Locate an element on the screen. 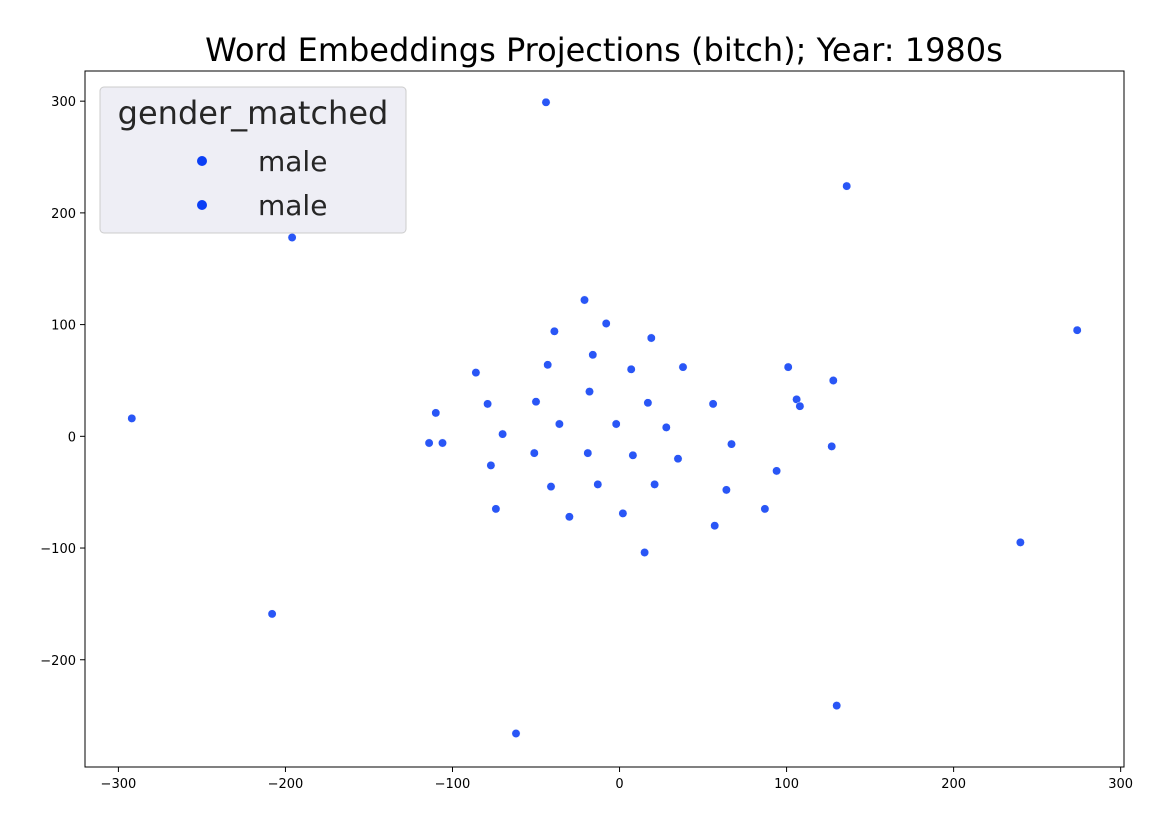 Image resolution: width=1170 pixels, height=827 pixels. y-tick-label: 100 is located at coordinates (63, 326).